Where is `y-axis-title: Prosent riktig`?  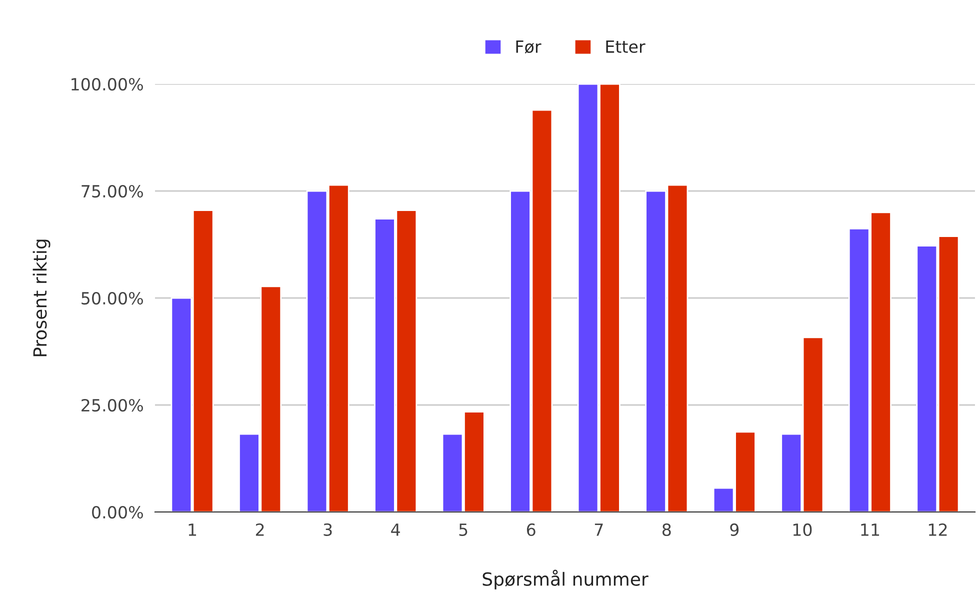 y-axis-title: Prosent riktig is located at coordinates (41, 298).